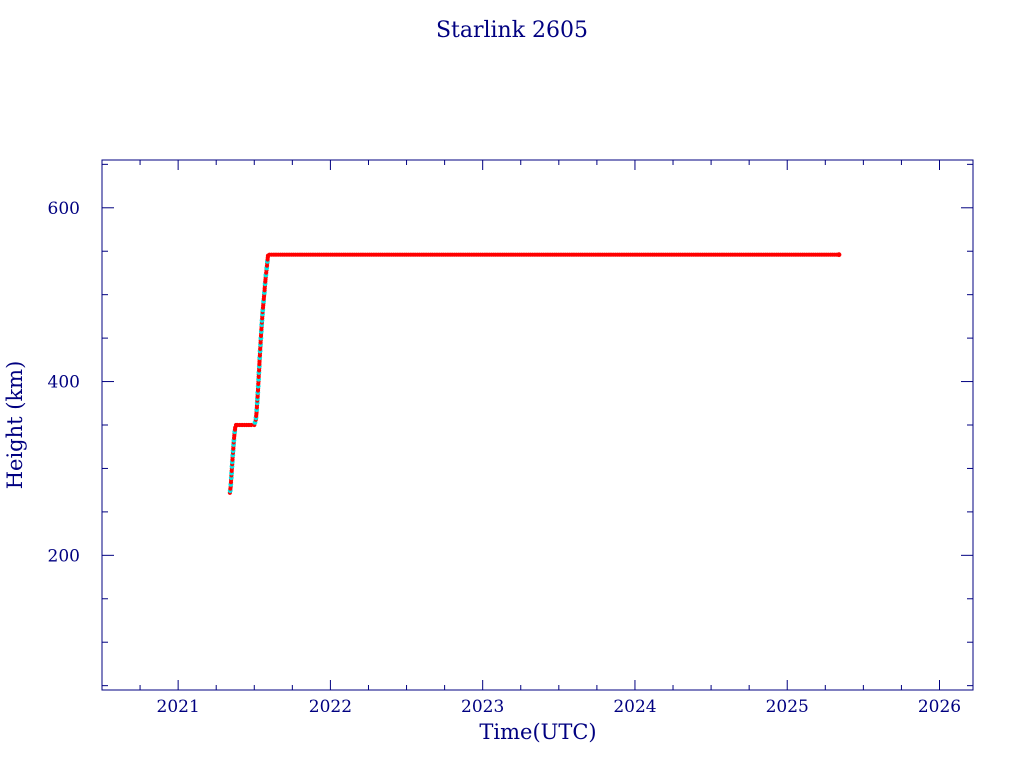 The image size is (1024, 768). What do you see at coordinates (330, 707) in the screenshot?
I see `x-tick-label: 2022` at bounding box center [330, 707].